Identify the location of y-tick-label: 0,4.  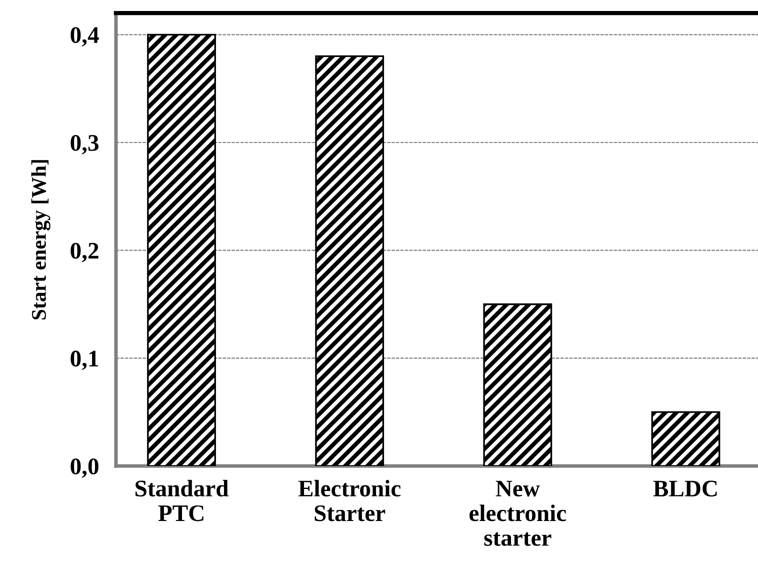
(84, 37).